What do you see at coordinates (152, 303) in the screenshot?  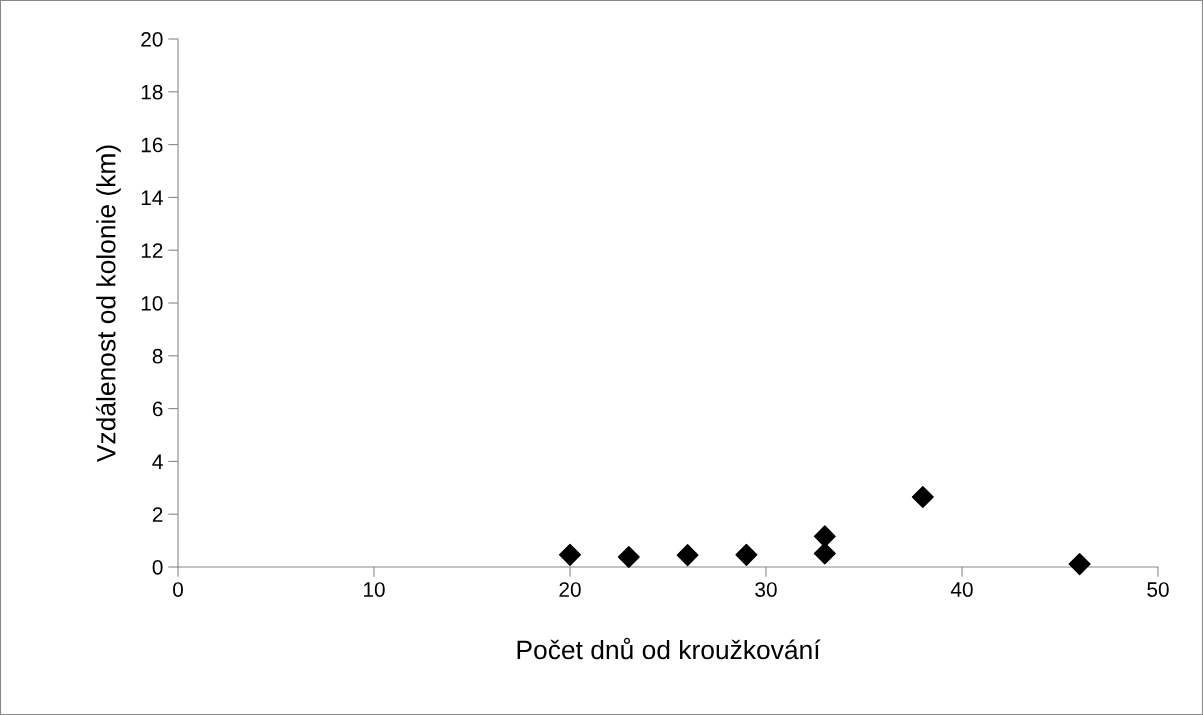 I see `y-tick-label: 10` at bounding box center [152, 303].